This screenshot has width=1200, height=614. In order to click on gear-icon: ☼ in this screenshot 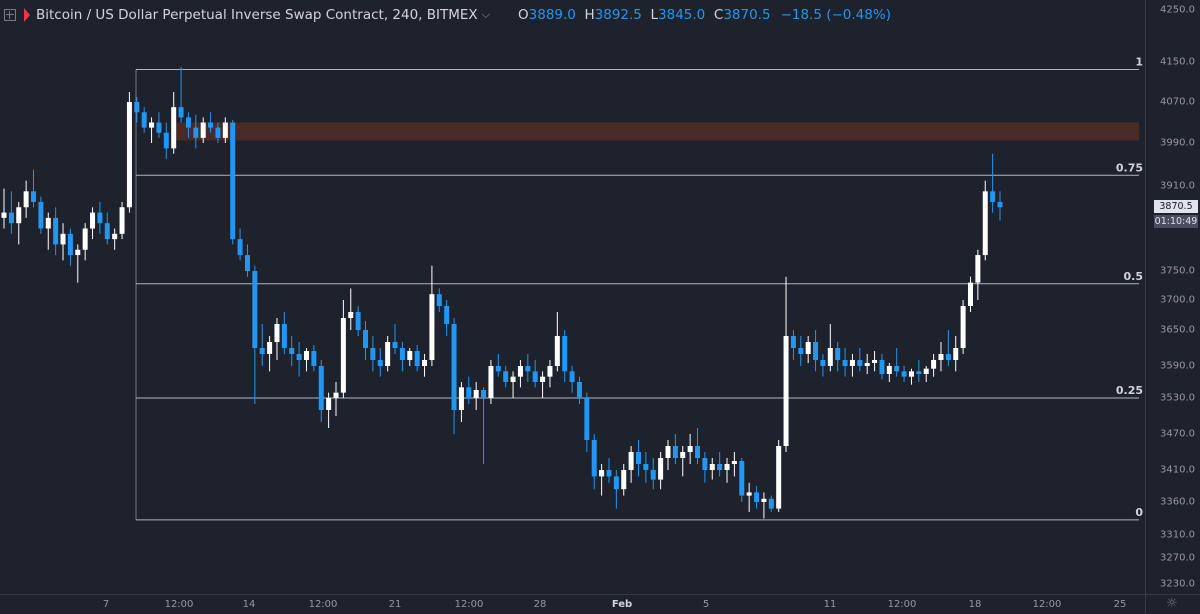, I will do `click(1172, 603)`.